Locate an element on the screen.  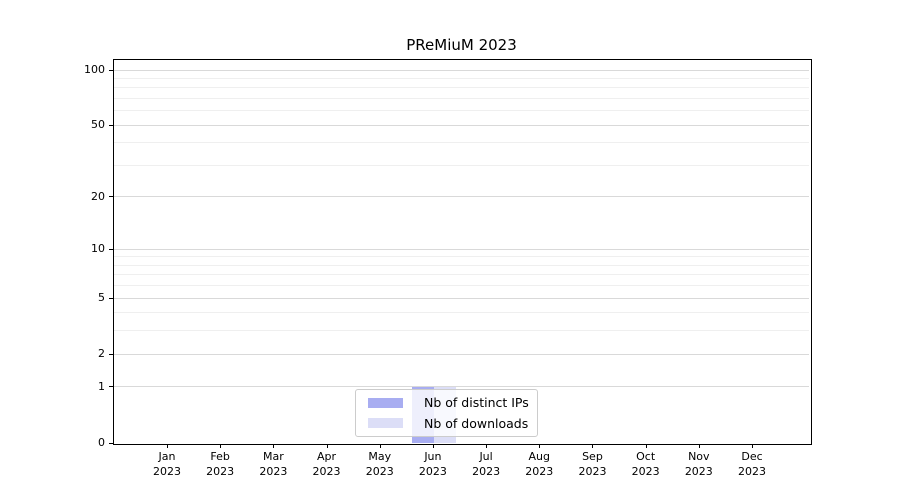
x-tick-label: Aug 2023 is located at coordinates (539, 464).